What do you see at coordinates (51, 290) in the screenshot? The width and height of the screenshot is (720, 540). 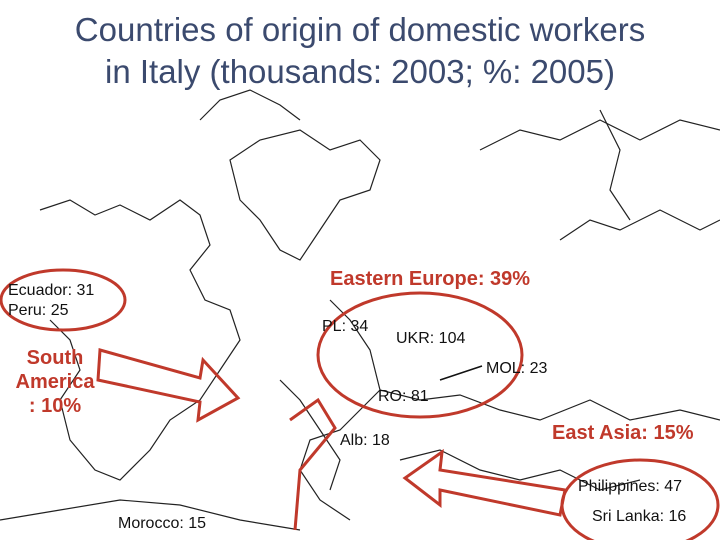 I see `country-label: Ecuador: 31` at bounding box center [51, 290].